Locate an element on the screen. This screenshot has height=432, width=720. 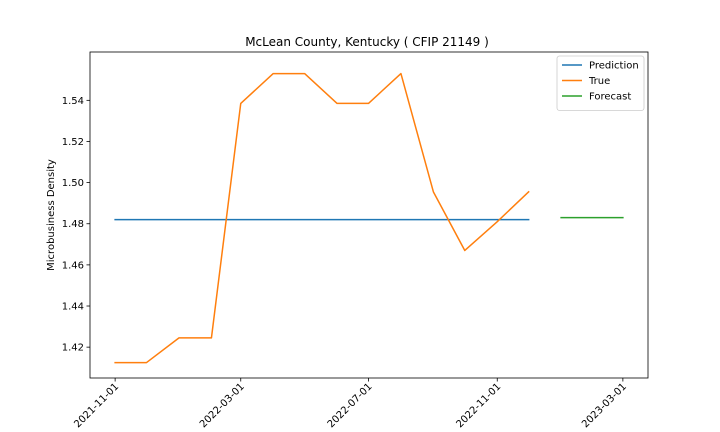
y-tick-label: 1.48 is located at coordinates (73, 224).